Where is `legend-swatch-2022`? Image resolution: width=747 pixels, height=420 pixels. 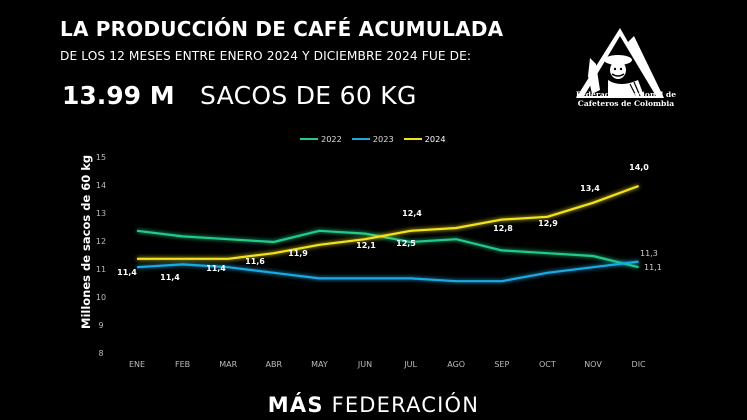
legend-swatch-2022 is located at coordinates (309, 139).